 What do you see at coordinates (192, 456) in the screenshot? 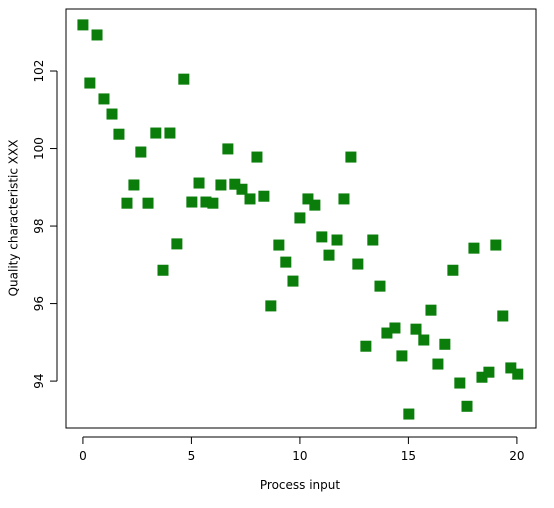
I see `x-tick-label: 5` at bounding box center [192, 456].